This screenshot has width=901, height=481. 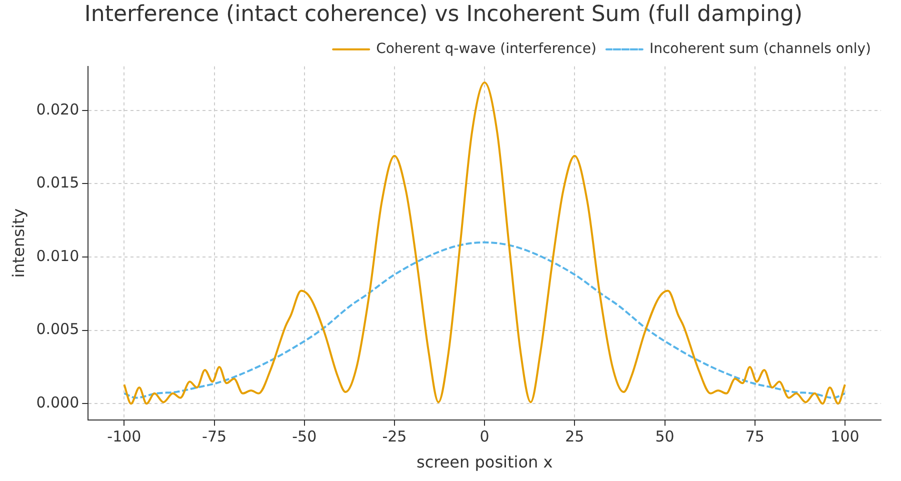 What do you see at coordinates (58, 183) in the screenshot?
I see `y-tick-label: 0.015` at bounding box center [58, 183].